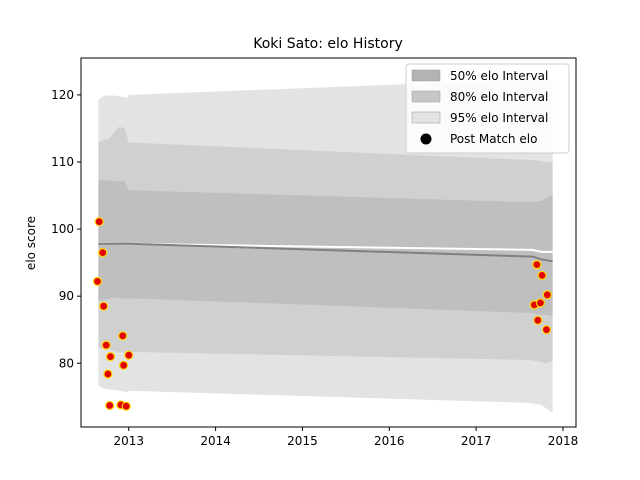  Describe the element at coordinates (66, 296) in the screenshot. I see `y-tick-label: 90` at that location.